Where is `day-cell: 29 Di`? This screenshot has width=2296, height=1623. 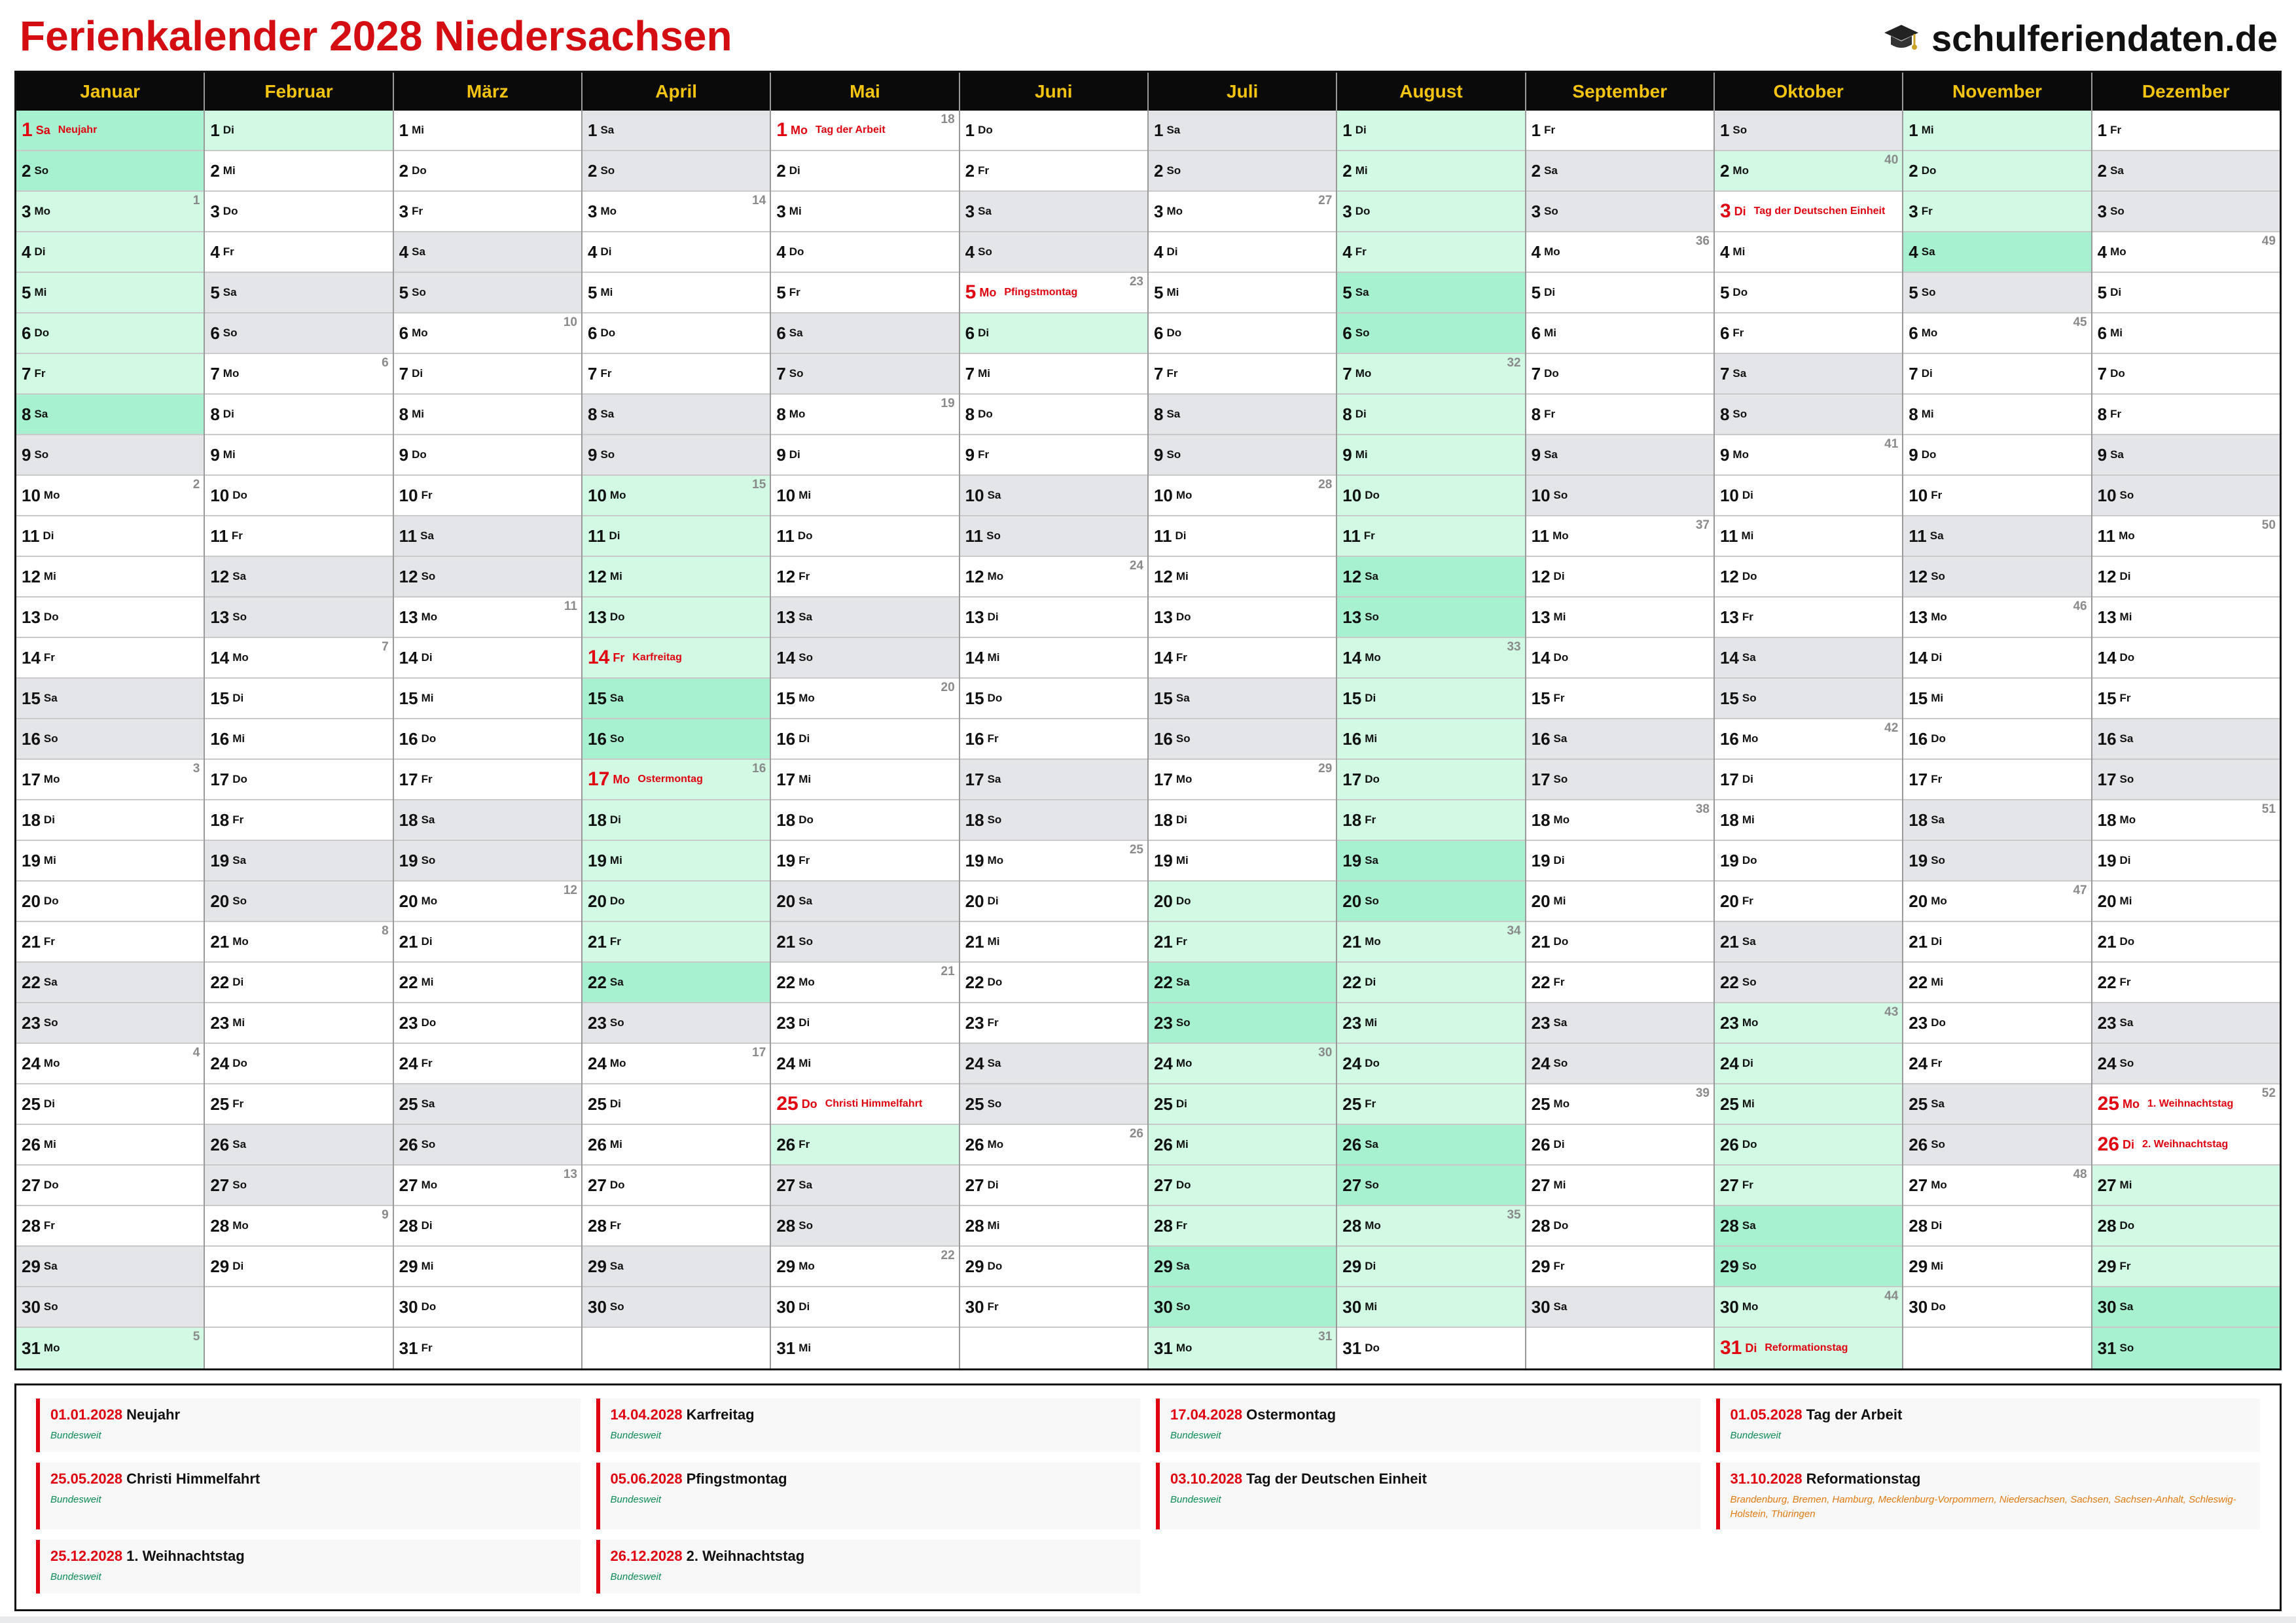
day-cell: 29 Di is located at coordinates (1431, 1267).